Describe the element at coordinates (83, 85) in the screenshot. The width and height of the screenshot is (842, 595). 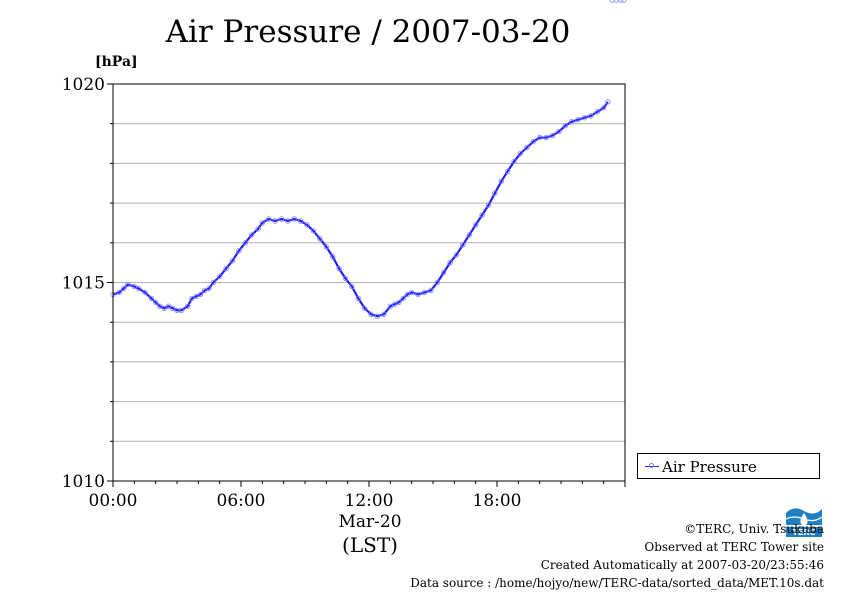
I see `y-tick-label: 1020` at that location.